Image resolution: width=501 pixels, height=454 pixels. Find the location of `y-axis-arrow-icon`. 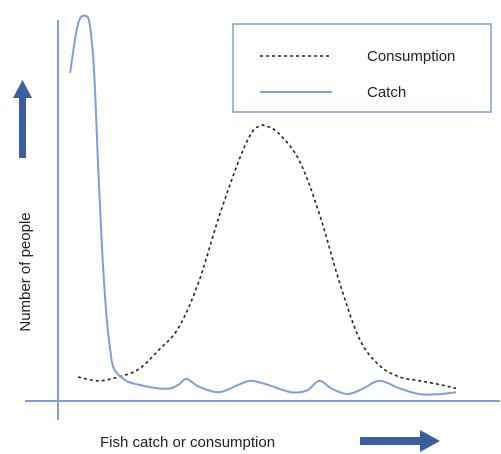

y-axis-arrow-icon is located at coordinates (22, 119).